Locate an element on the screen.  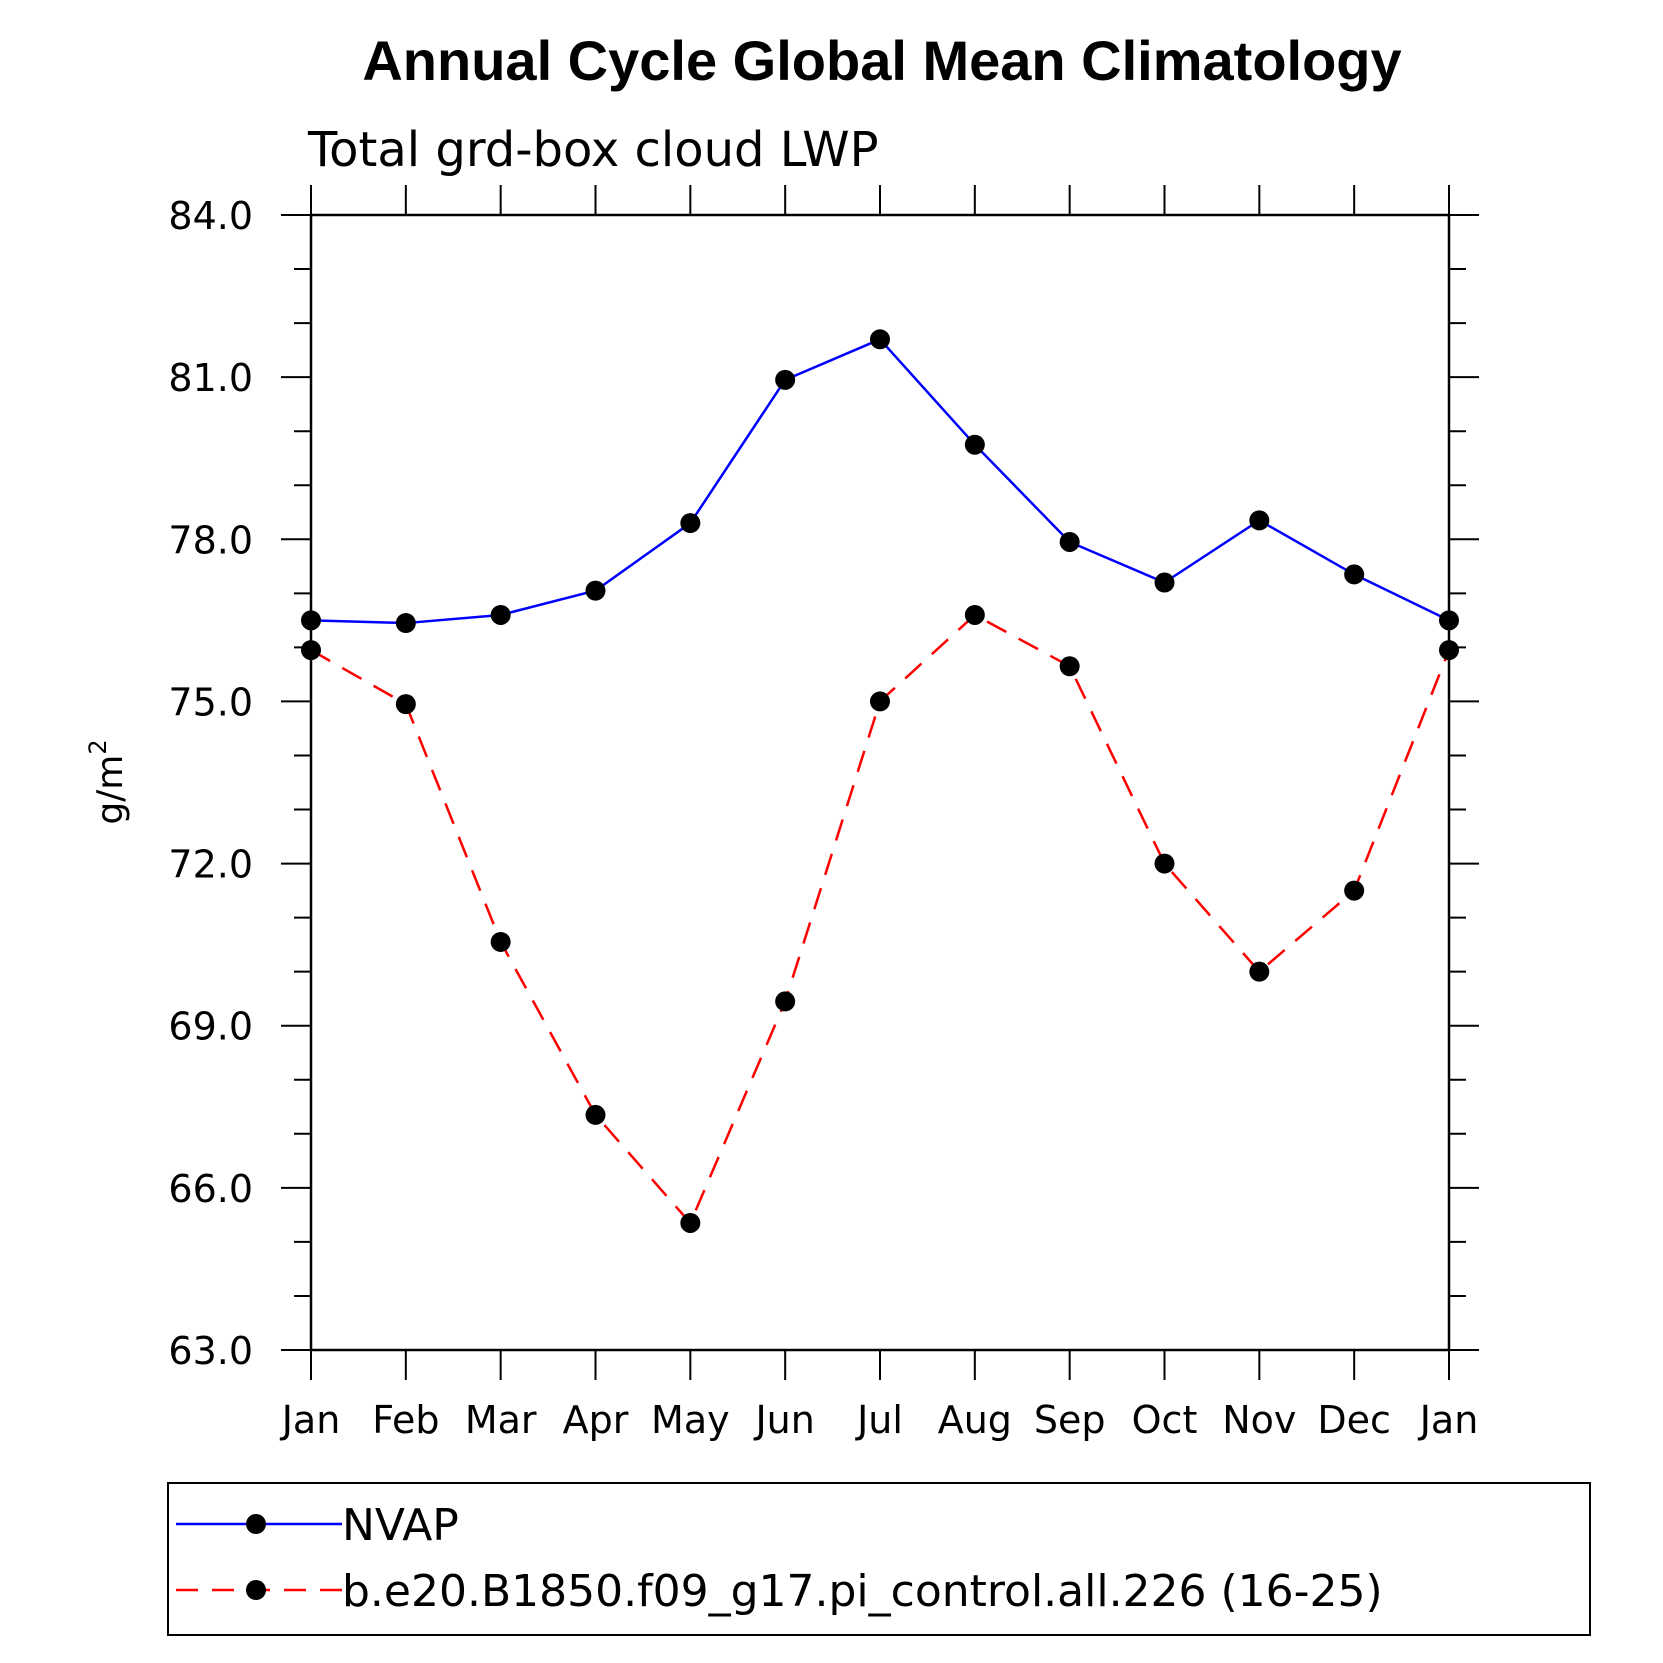
y-tick-label: 84.0 is located at coordinates (210, 216).